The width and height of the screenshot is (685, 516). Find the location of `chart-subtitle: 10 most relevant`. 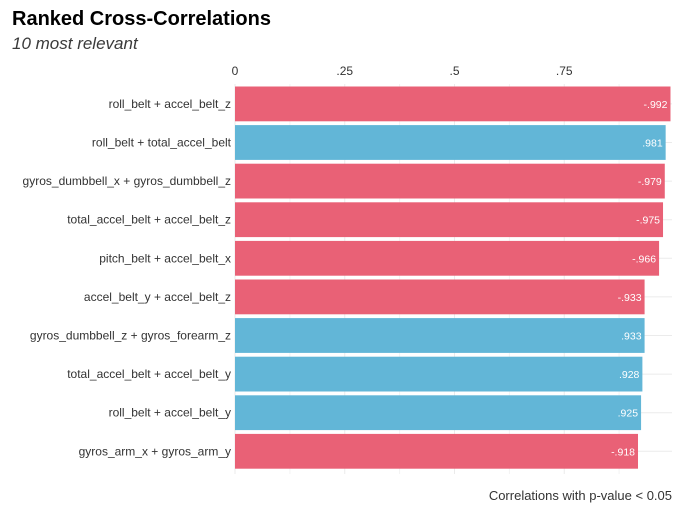

chart-subtitle: 10 most relevant is located at coordinates (75, 43).